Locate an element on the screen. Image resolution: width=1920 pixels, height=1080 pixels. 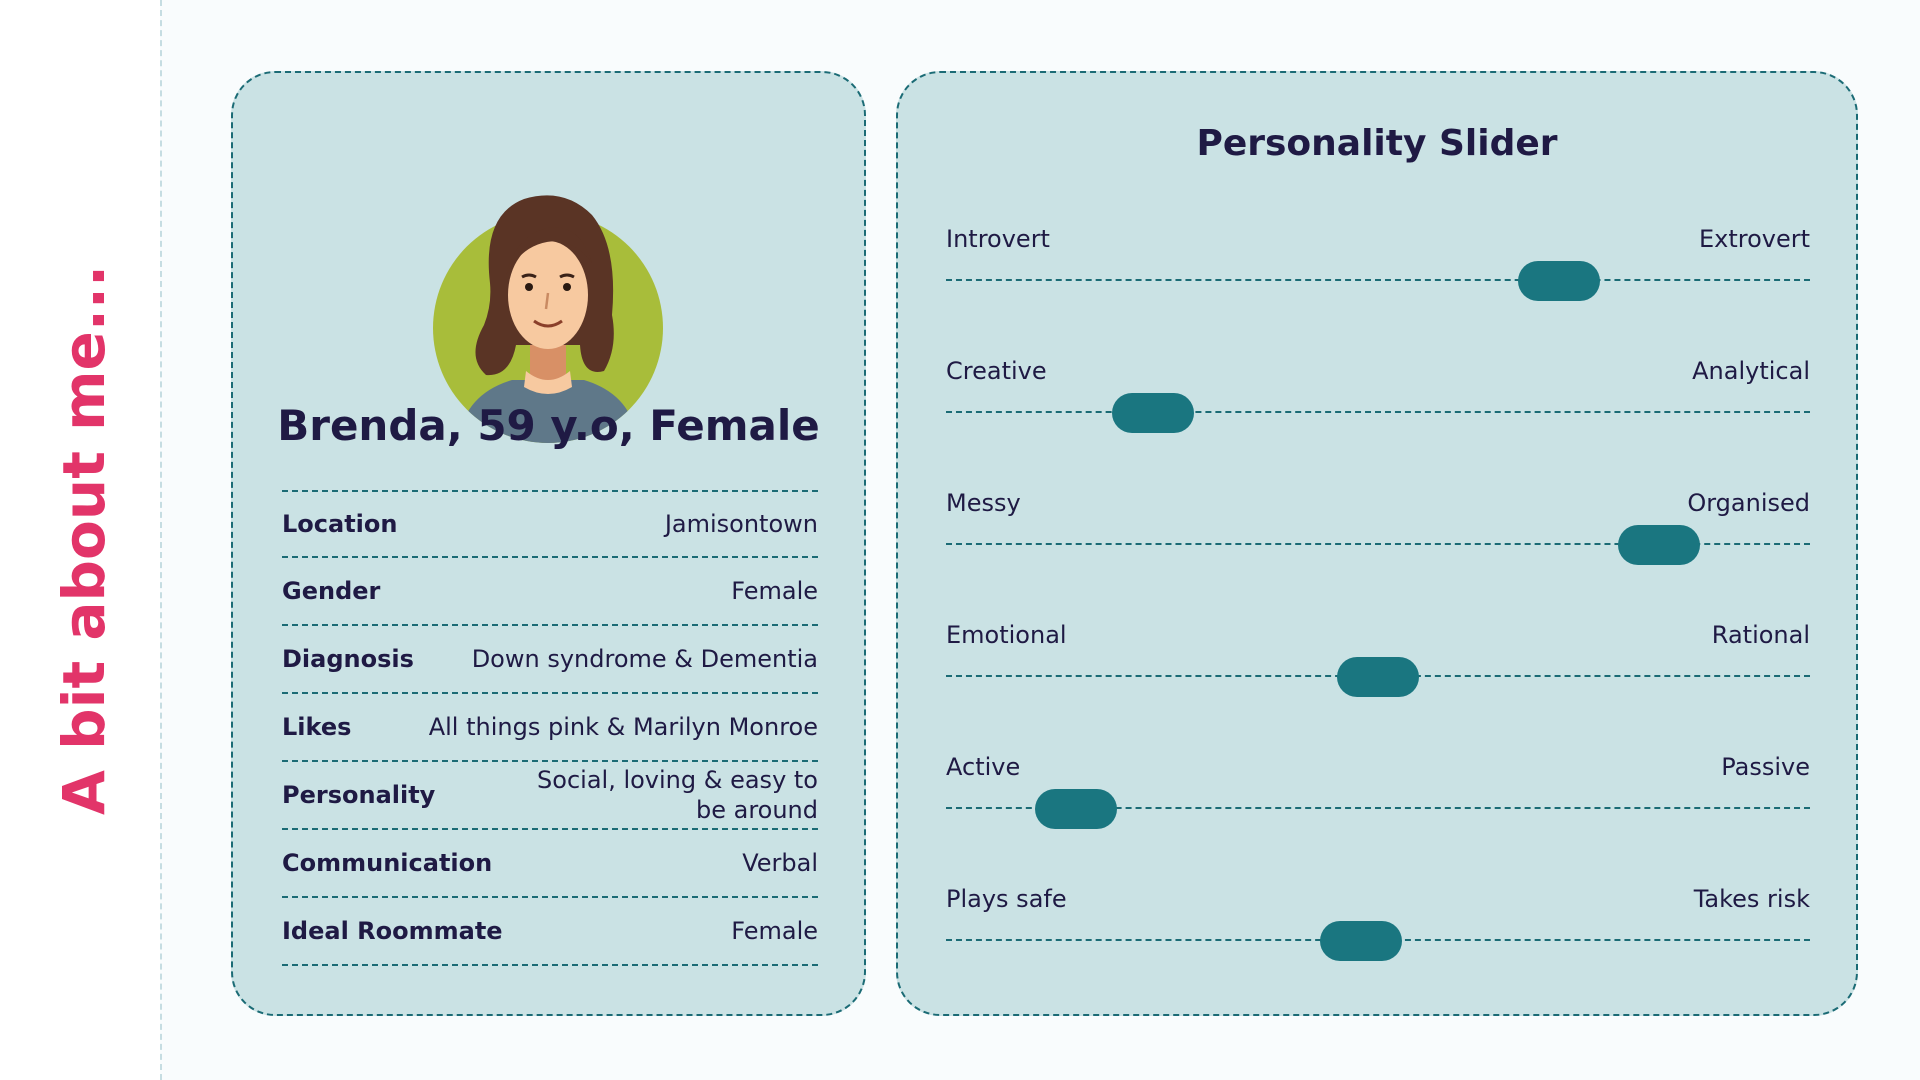
info-value: Jamisontown is located at coordinates (741, 524).